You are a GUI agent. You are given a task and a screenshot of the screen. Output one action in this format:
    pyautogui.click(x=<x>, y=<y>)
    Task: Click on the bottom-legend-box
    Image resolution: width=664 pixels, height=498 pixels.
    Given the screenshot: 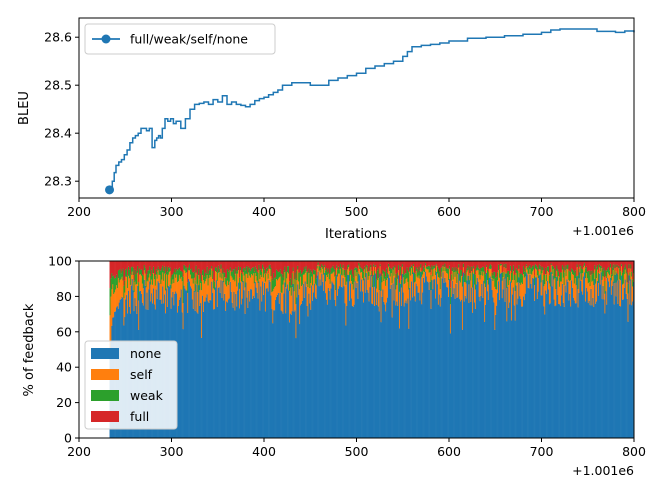 What is the action you would take?
    pyautogui.click(x=131, y=385)
    